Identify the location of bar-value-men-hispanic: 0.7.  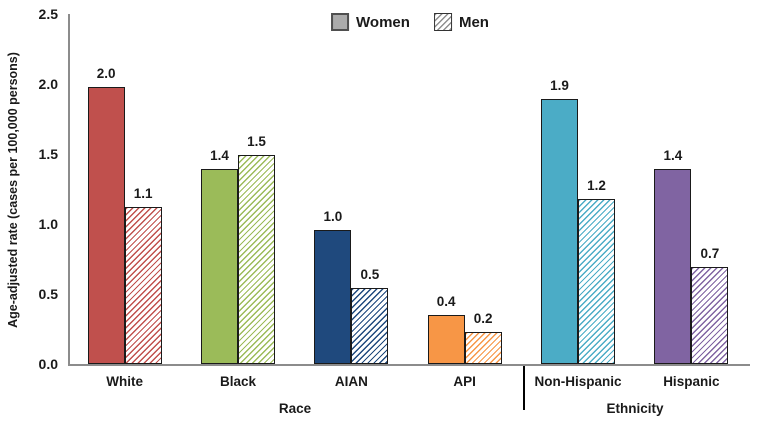
(710, 253).